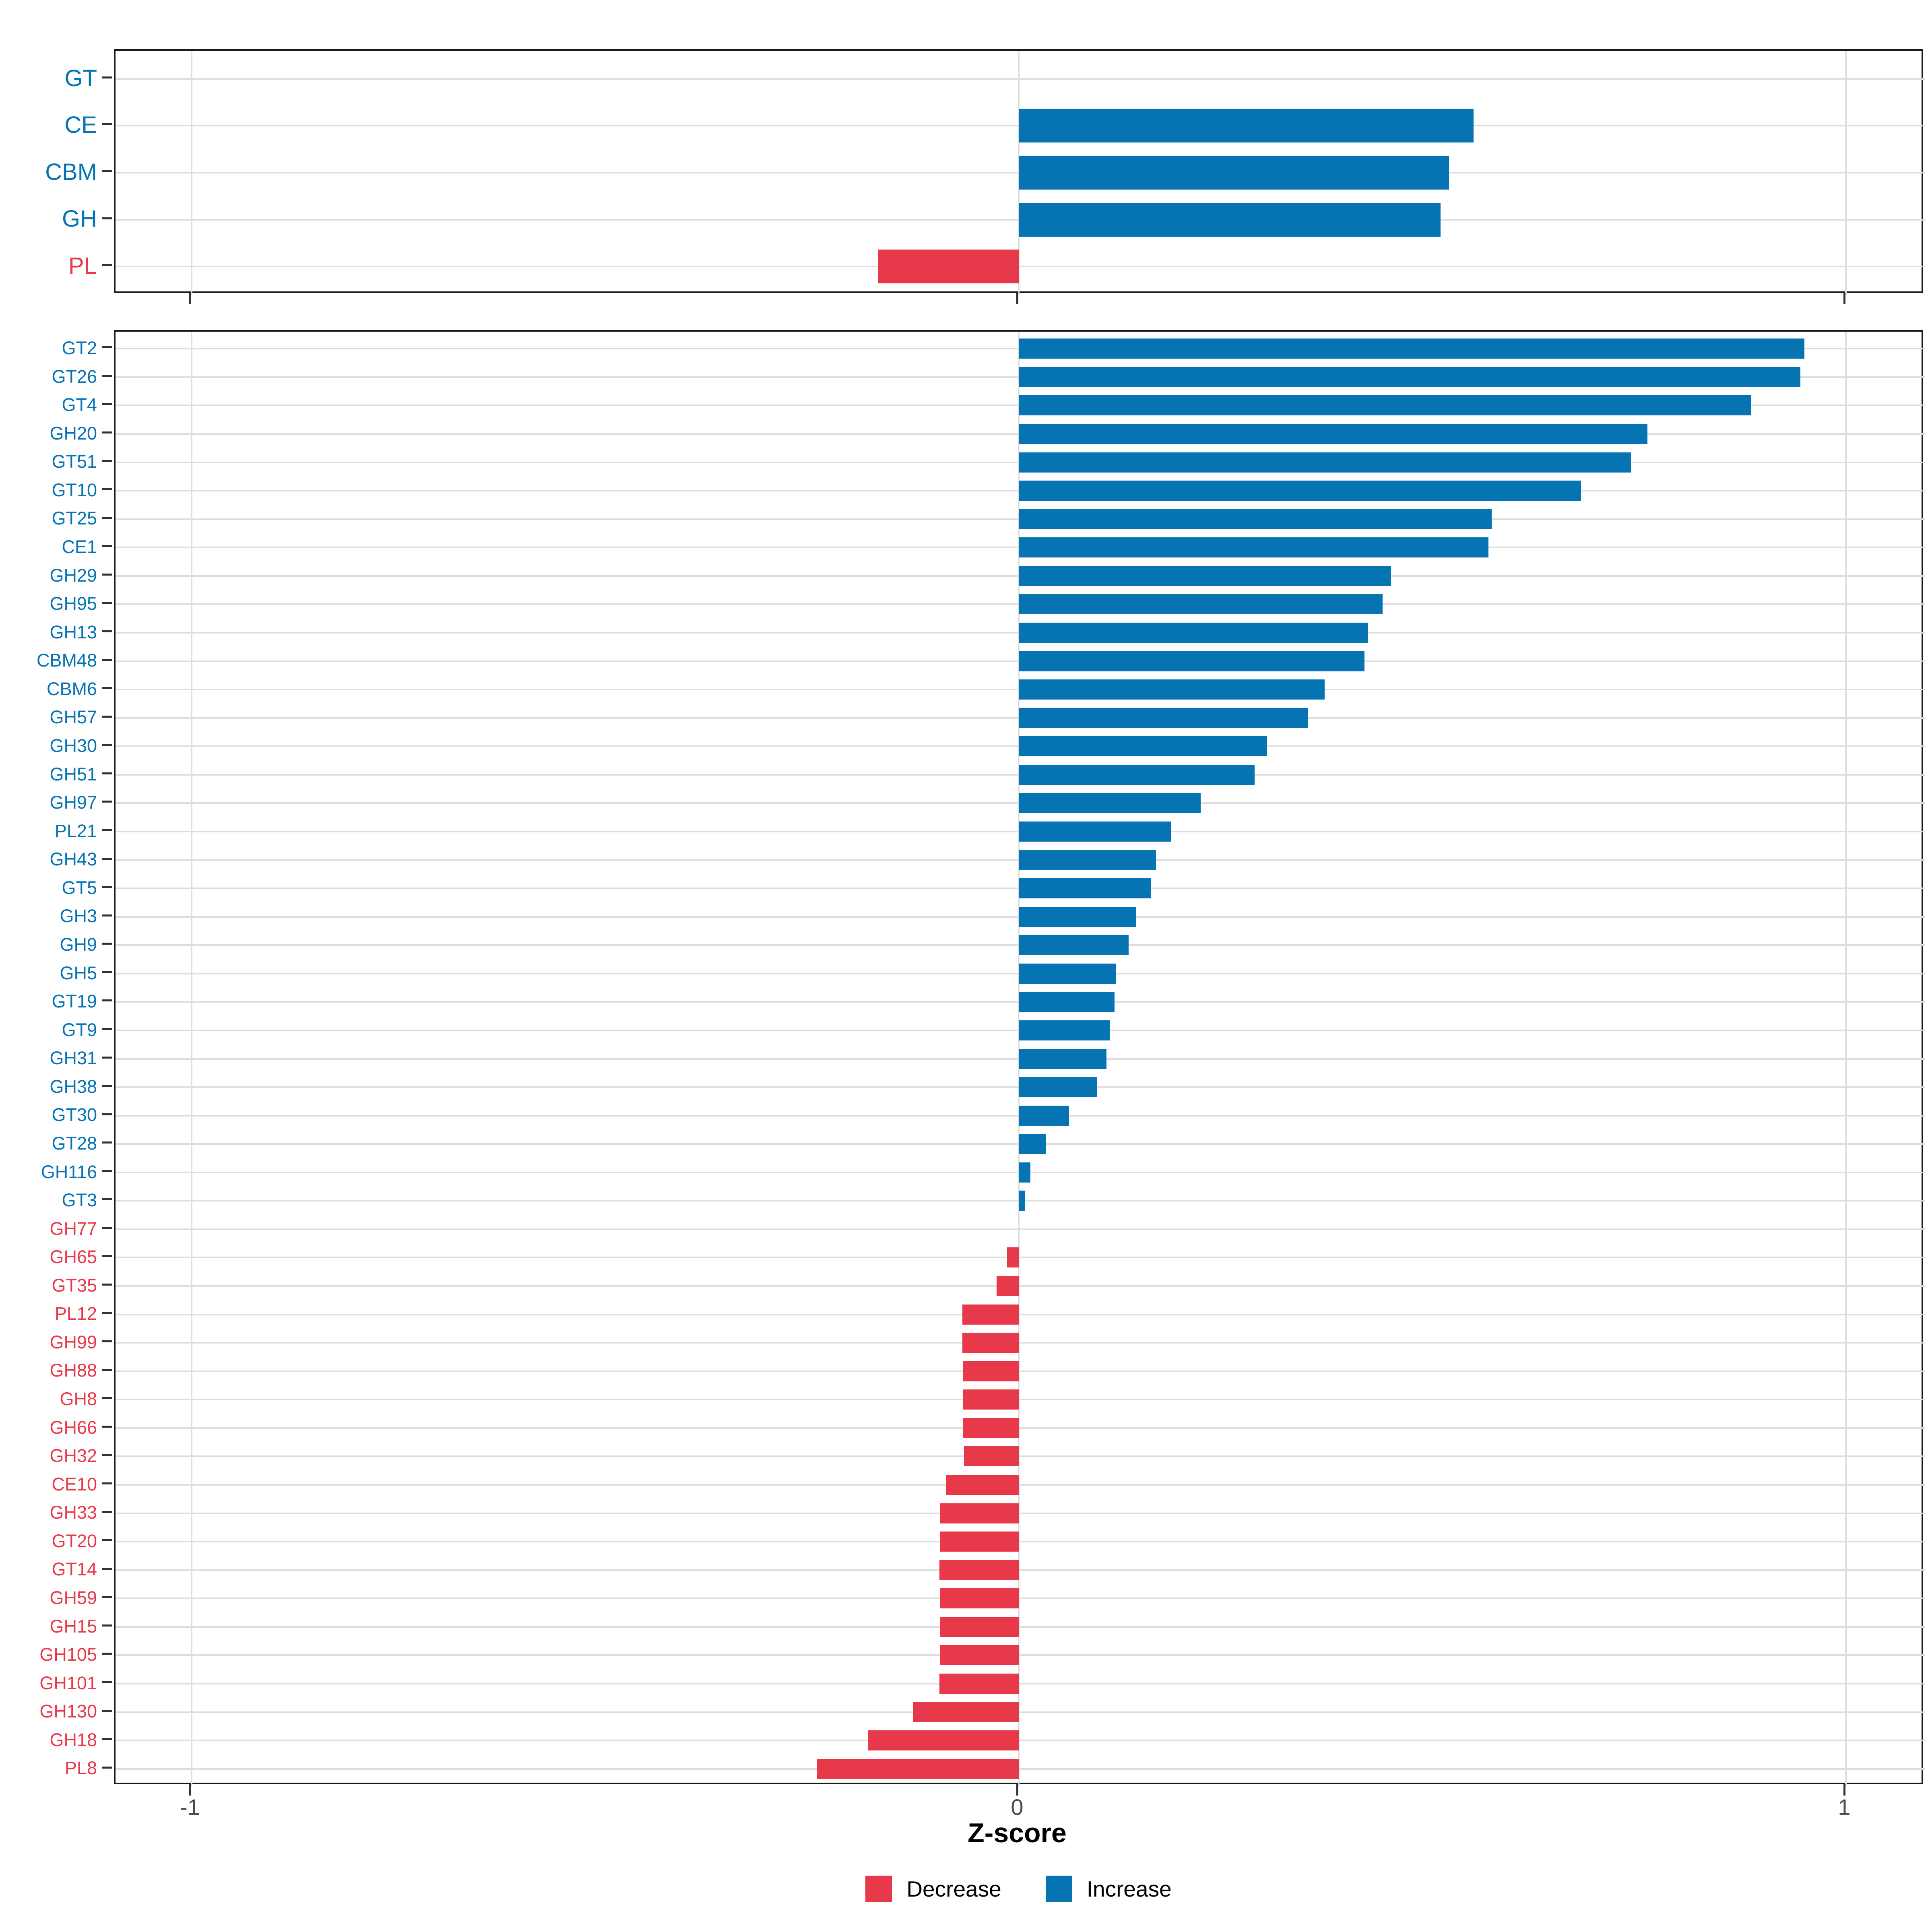 This screenshot has width=1932, height=1932. What do you see at coordinates (73, 1370) in the screenshot?
I see `category-label-GH88: GH88` at bounding box center [73, 1370].